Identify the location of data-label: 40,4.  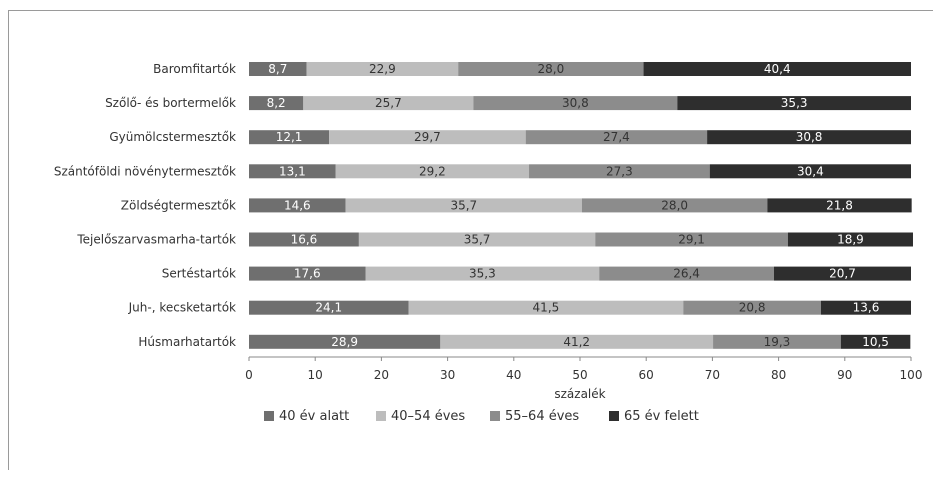
(777, 69).